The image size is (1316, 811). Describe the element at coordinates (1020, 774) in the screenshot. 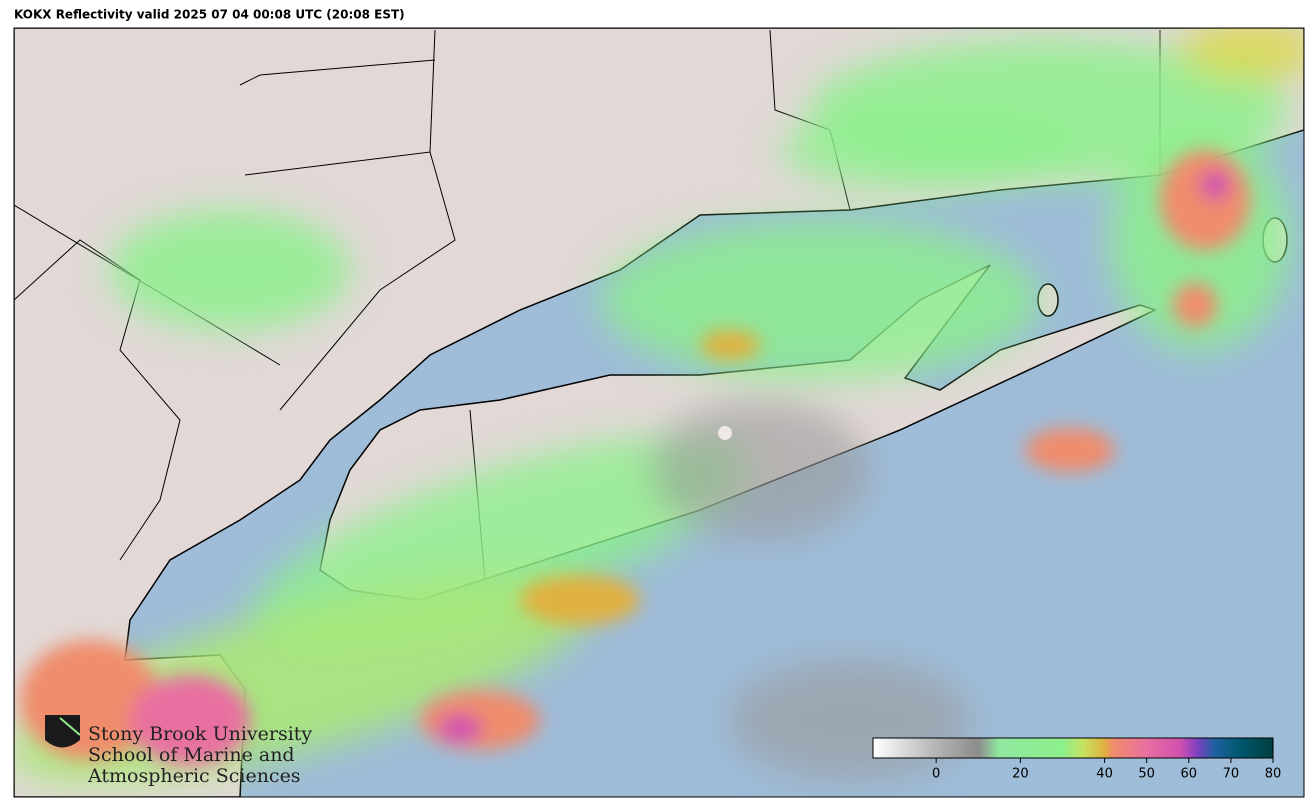

I see `colorbar-tick-label: 20` at that location.